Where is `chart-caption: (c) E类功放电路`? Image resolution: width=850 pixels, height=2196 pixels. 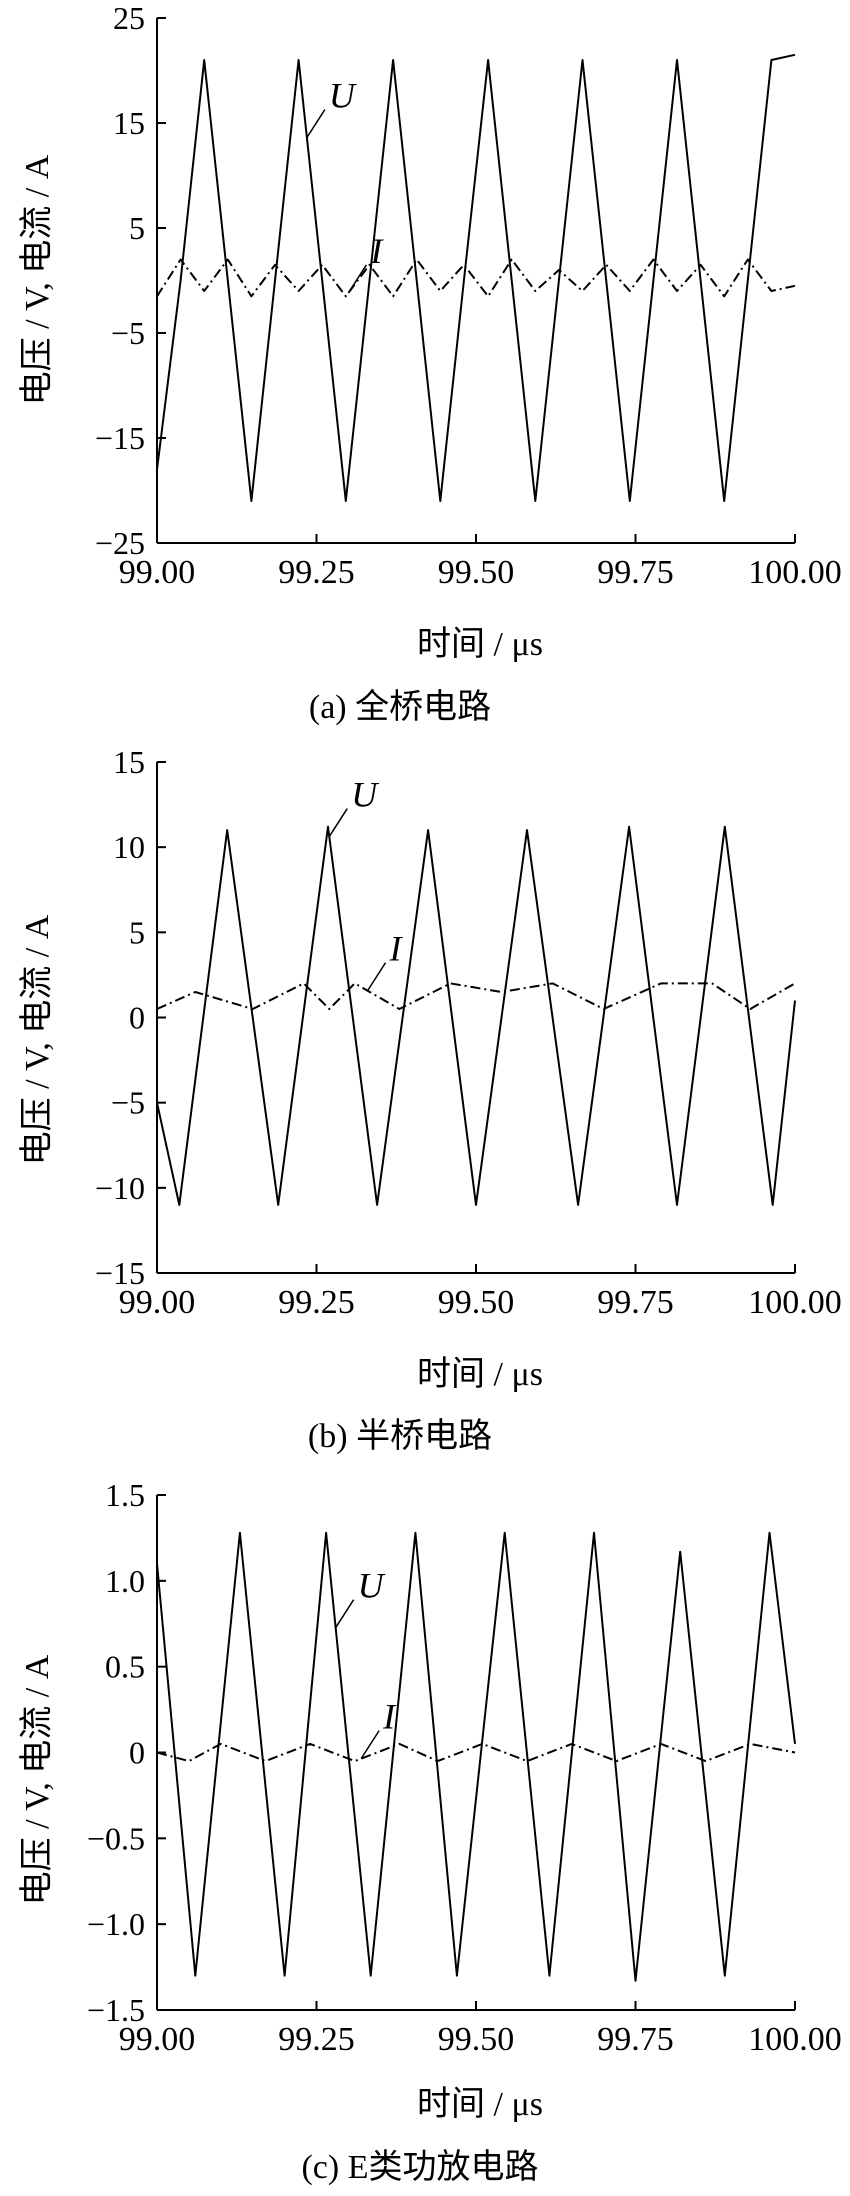
chart-caption: (c) E类功放电路 is located at coordinates (419, 2167).